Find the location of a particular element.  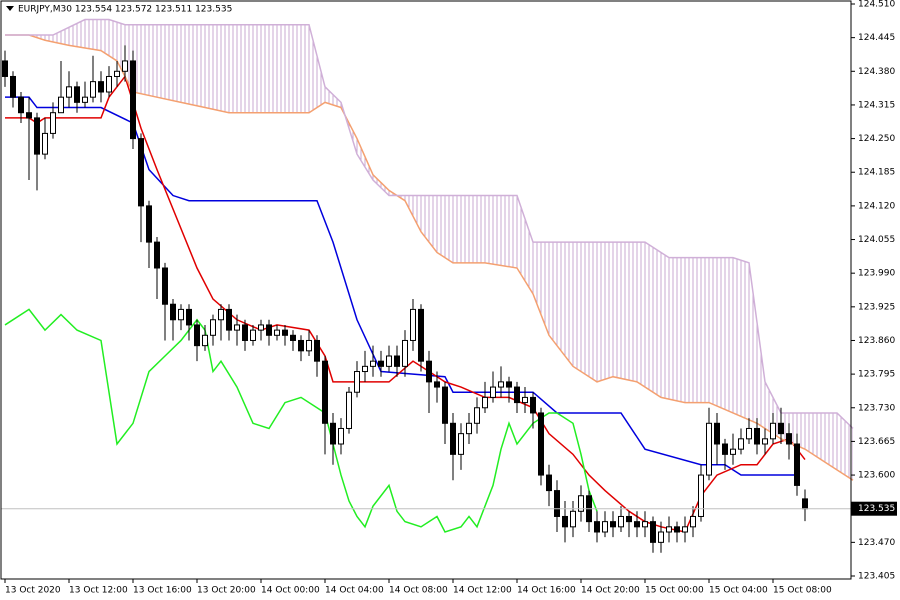

y-tick-label: 124.510 is located at coordinates (876, 5).